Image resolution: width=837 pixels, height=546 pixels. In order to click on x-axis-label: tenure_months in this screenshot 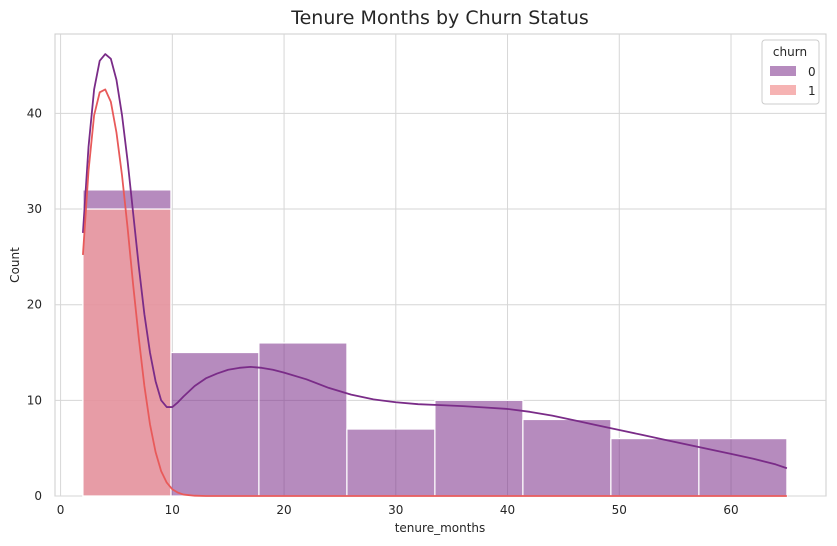, I will do `click(440, 528)`.